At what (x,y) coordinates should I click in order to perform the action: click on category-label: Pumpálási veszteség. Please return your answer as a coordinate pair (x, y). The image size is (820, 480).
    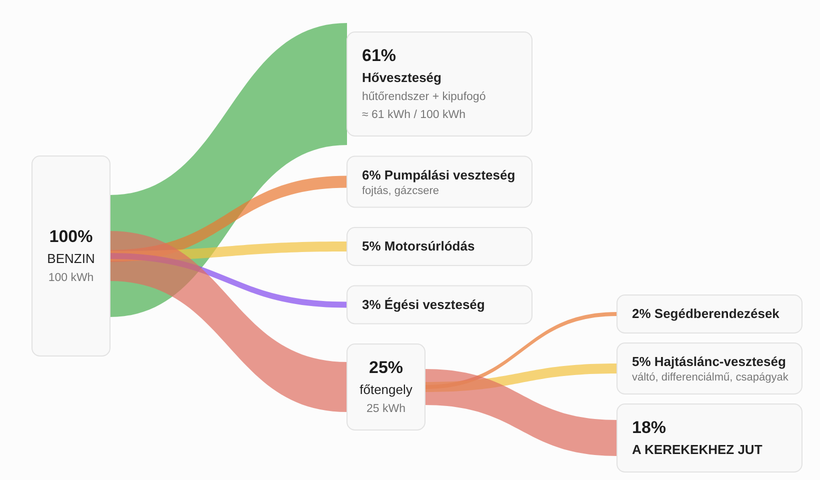
    Looking at the image, I should click on (450, 174).